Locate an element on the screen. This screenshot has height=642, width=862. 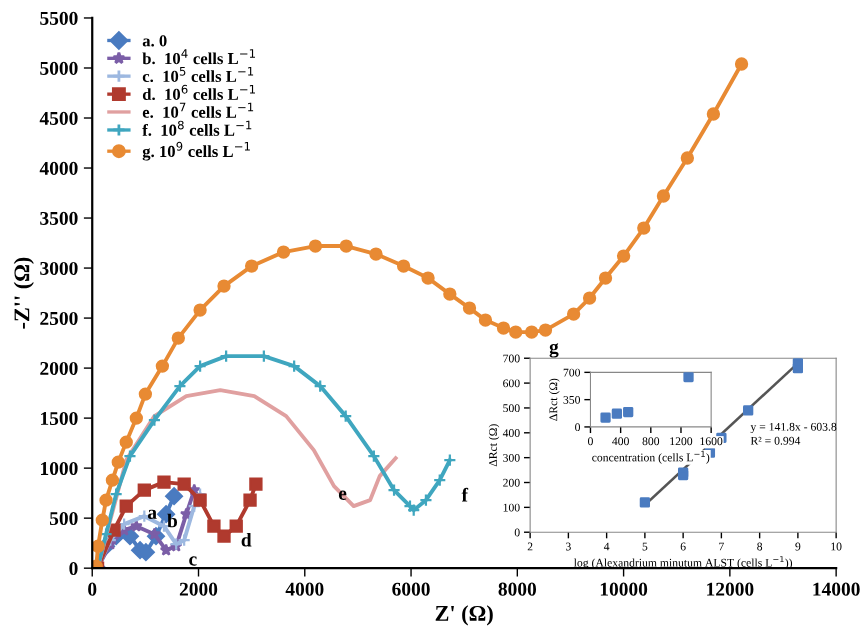
x-tick-label: 14000 is located at coordinates (836, 589).